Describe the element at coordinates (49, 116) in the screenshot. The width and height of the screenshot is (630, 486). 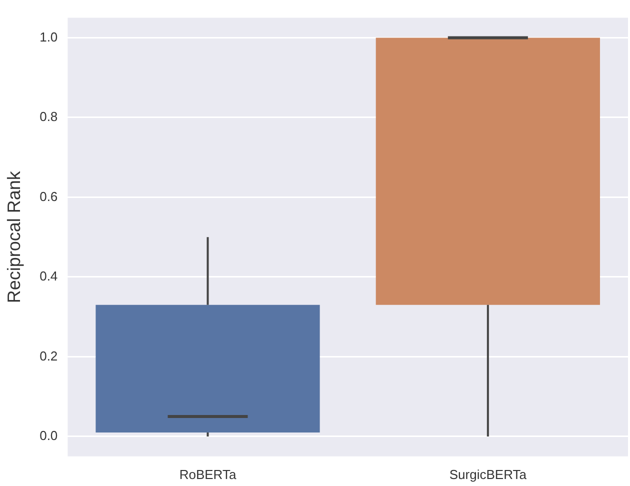
I see `y-tick-label: 0.8` at that location.